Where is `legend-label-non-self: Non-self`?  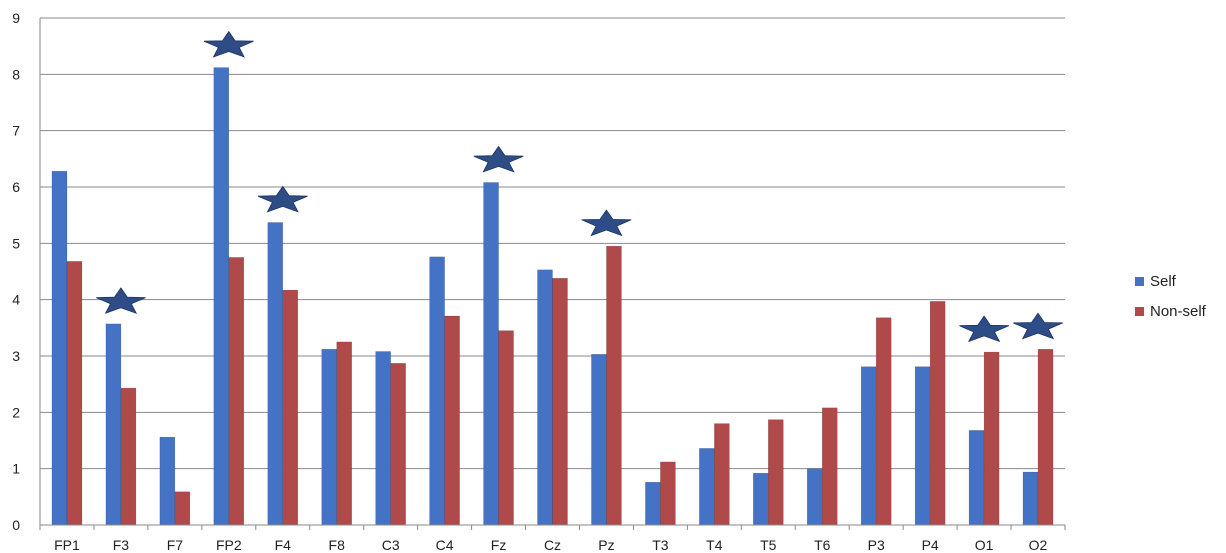
legend-label-non-self: Non-self is located at coordinates (1178, 311).